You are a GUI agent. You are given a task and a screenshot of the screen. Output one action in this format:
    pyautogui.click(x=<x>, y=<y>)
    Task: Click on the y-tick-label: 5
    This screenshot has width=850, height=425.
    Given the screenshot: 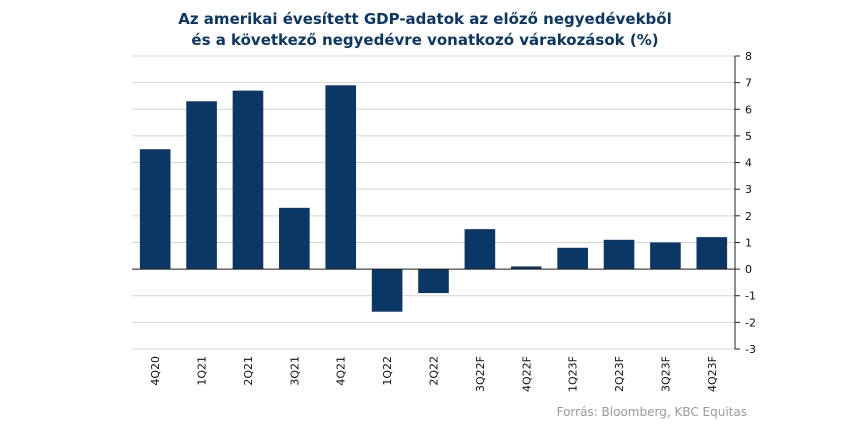 What is the action you would take?
    pyautogui.click(x=748, y=136)
    